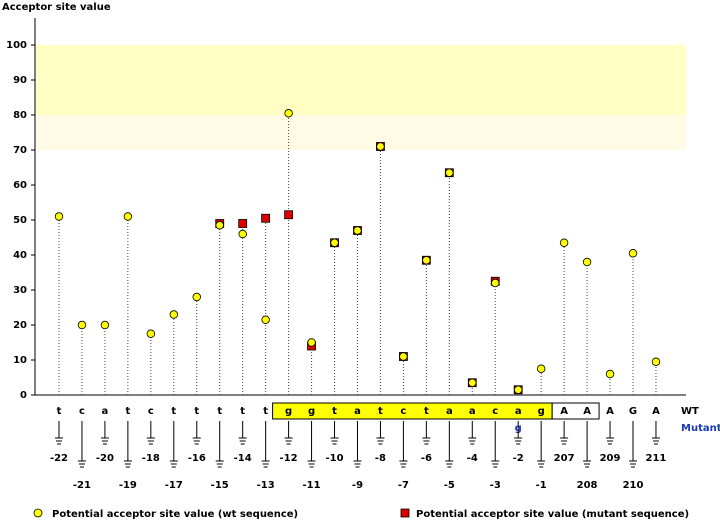 This screenshot has width=720, height=520. Describe the element at coordinates (564, 458) in the screenshot. I see `position-label: 207` at that location.